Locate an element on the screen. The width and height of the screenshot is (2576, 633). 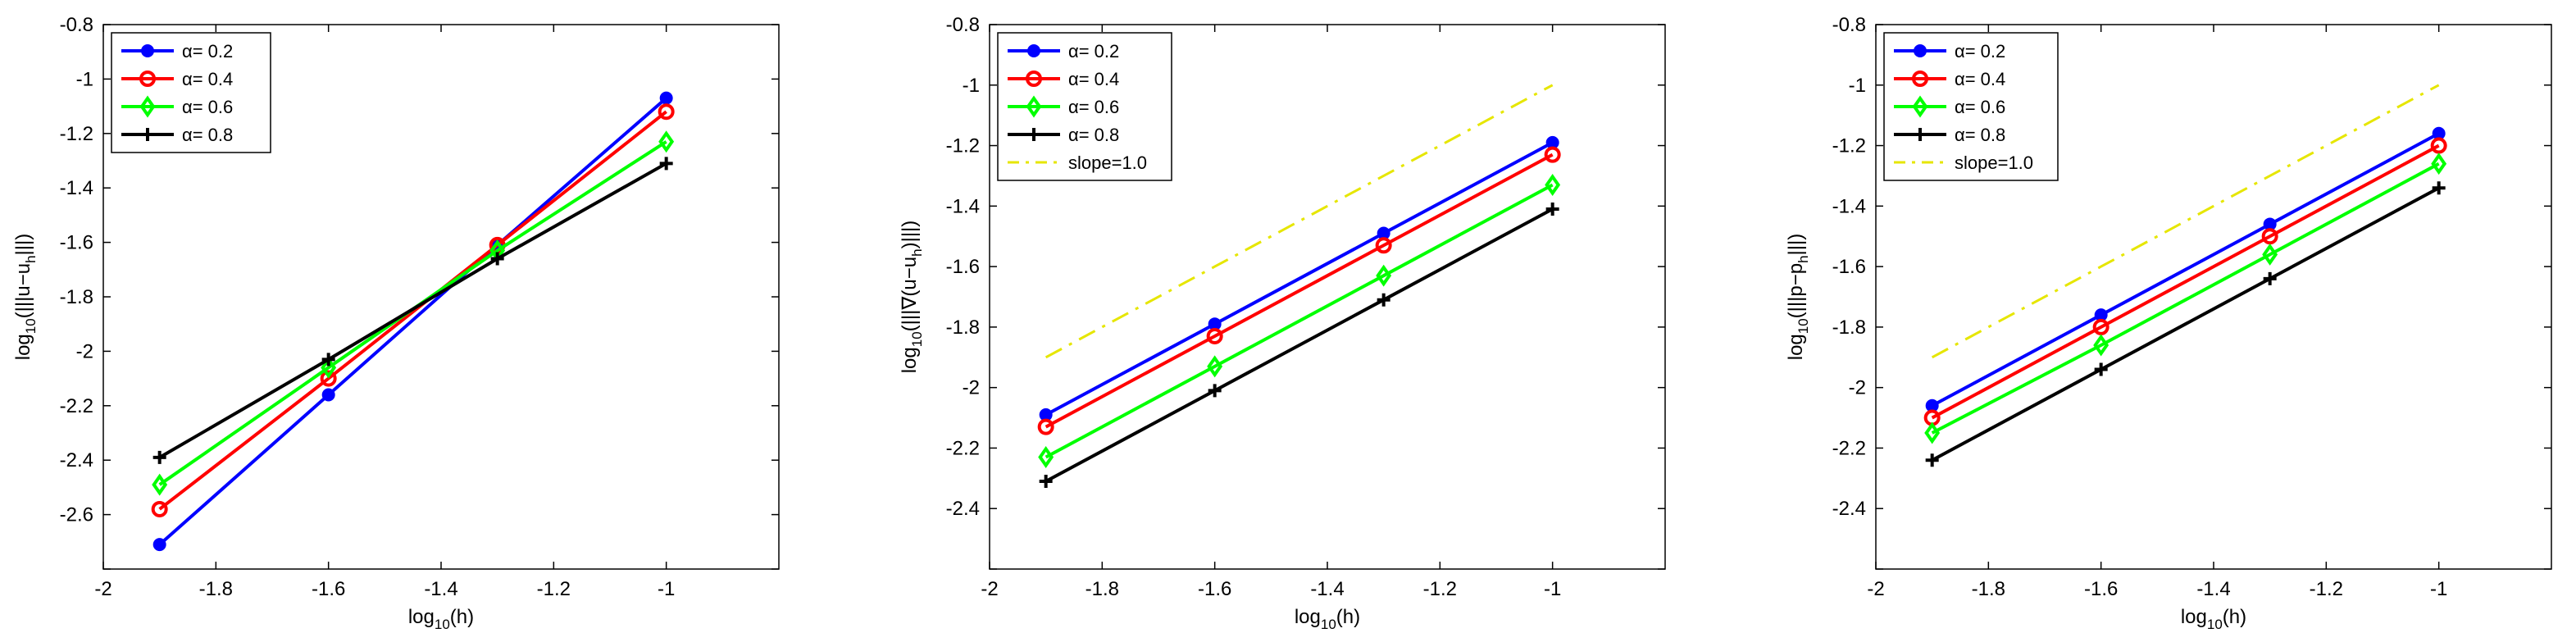
x-tick-label: -1.8 is located at coordinates (1988, 589).